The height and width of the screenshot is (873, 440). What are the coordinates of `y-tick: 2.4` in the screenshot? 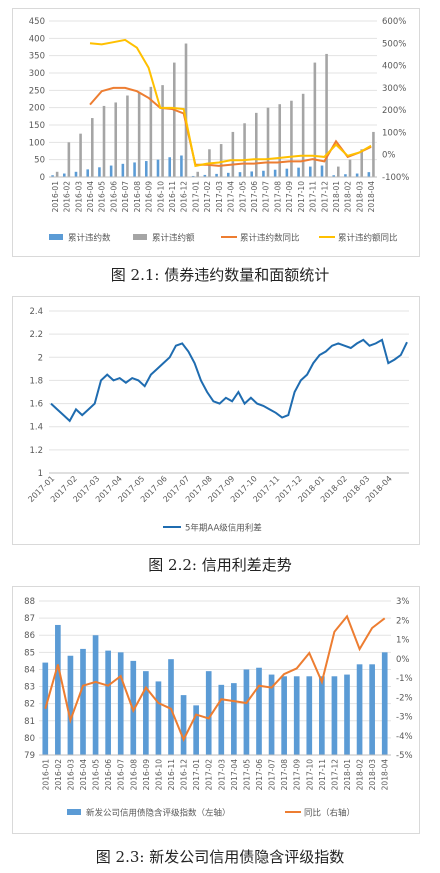 It's located at (36, 312).